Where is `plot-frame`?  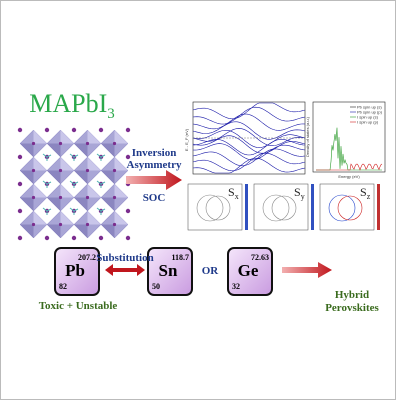
plot-frame is located at coordinates (349, 137).